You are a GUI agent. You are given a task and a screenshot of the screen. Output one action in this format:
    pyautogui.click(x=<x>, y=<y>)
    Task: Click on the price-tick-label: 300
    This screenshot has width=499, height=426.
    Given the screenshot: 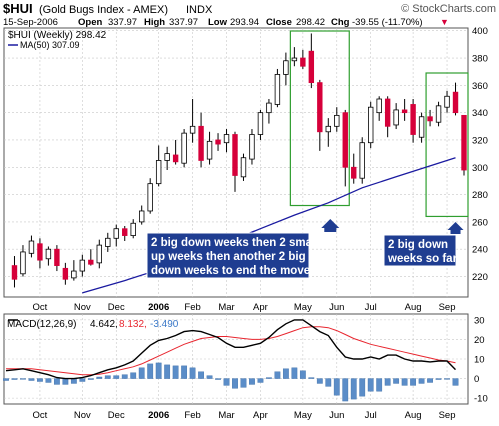 What is the action you would take?
    pyautogui.click(x=480, y=168)
    